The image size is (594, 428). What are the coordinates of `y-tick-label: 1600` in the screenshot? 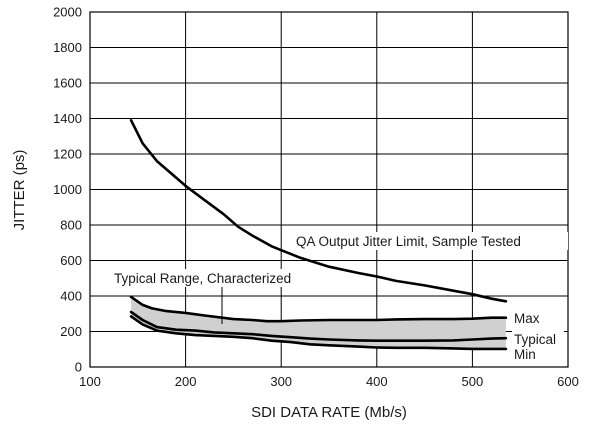 It's located at (67, 83).